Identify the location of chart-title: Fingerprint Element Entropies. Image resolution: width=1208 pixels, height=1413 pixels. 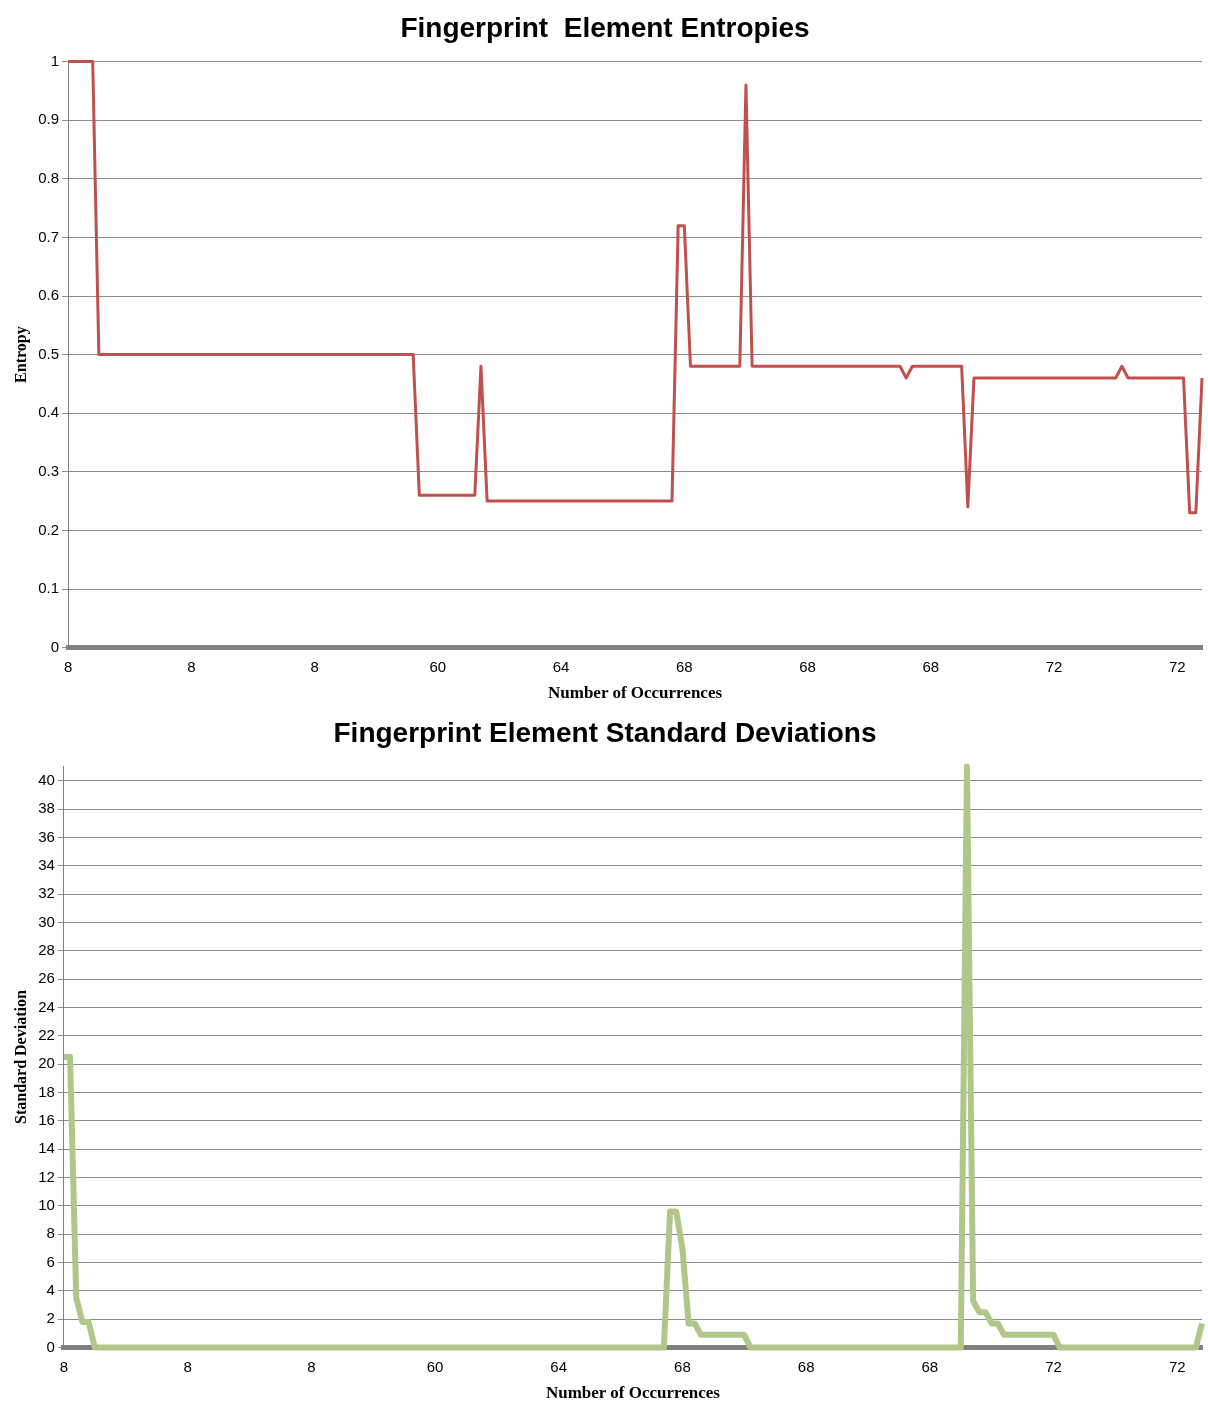
(605, 27).